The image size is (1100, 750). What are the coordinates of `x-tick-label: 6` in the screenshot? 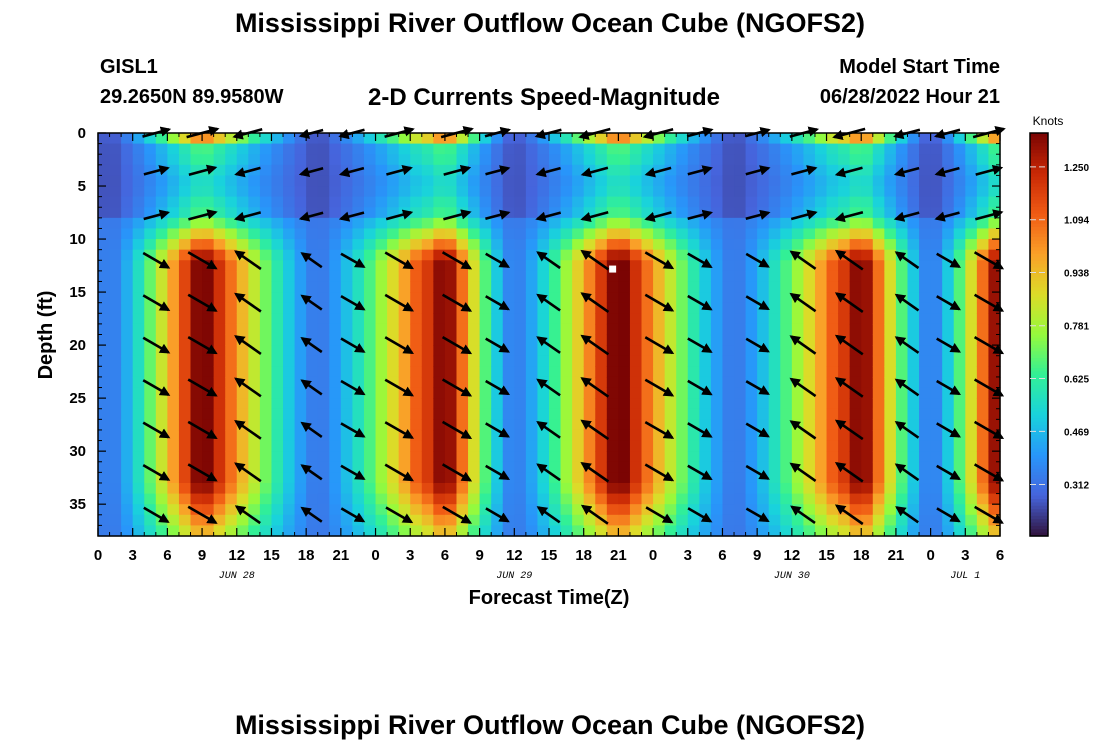 It's located at (722, 555).